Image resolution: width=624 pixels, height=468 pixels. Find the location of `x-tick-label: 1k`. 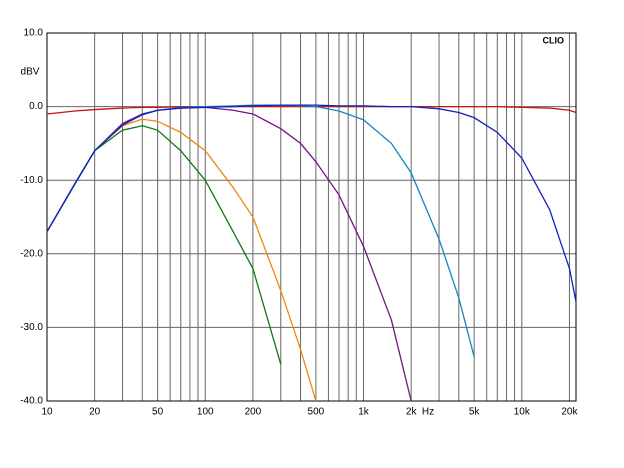

x-tick-label: 1k is located at coordinates (364, 412).